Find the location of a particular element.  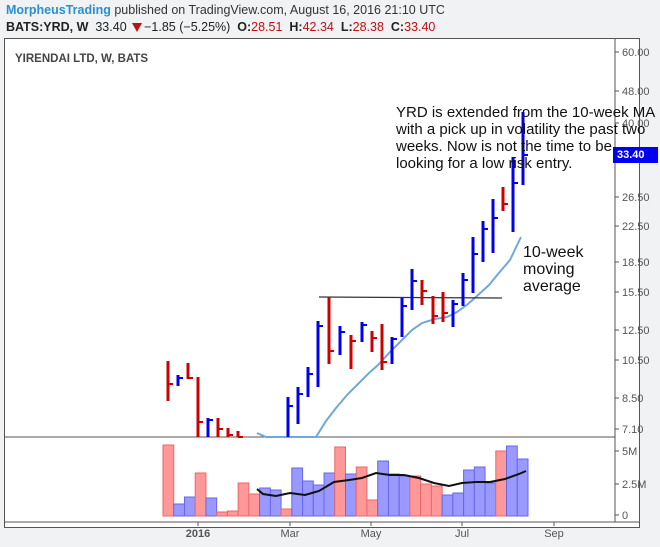

close-value: 33.40 is located at coordinates (420, 27).